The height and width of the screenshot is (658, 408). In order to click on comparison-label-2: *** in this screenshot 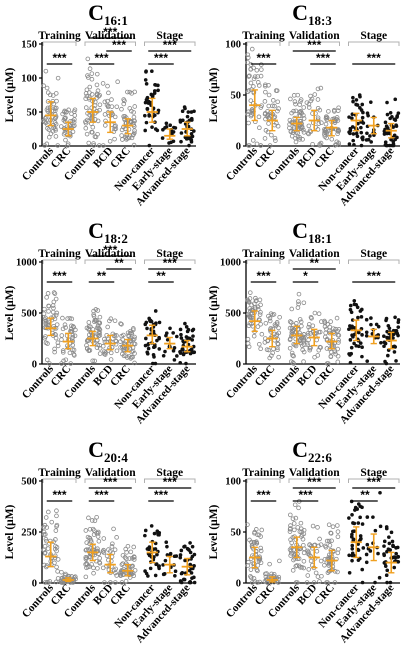, I will do `click(314, 482)`.